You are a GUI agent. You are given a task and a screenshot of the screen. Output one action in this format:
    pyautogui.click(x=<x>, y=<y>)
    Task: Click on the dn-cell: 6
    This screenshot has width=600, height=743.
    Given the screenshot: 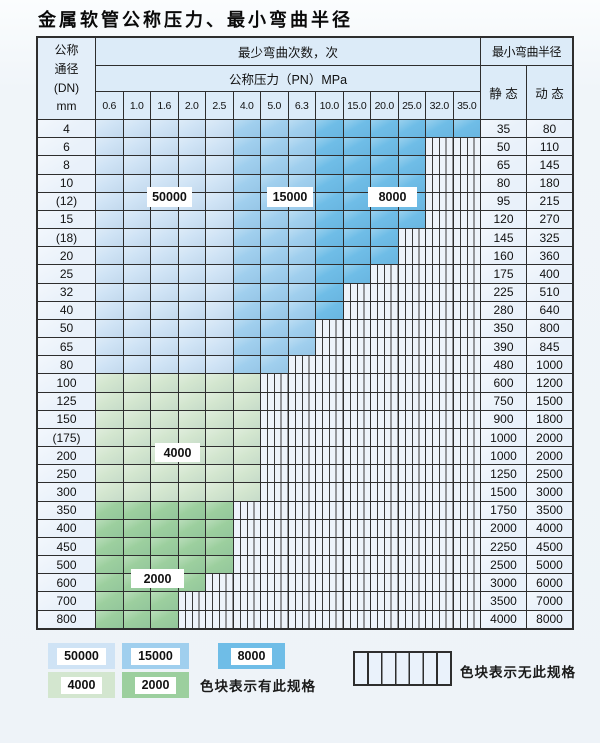 What is the action you would take?
    pyautogui.click(x=66, y=147)
    